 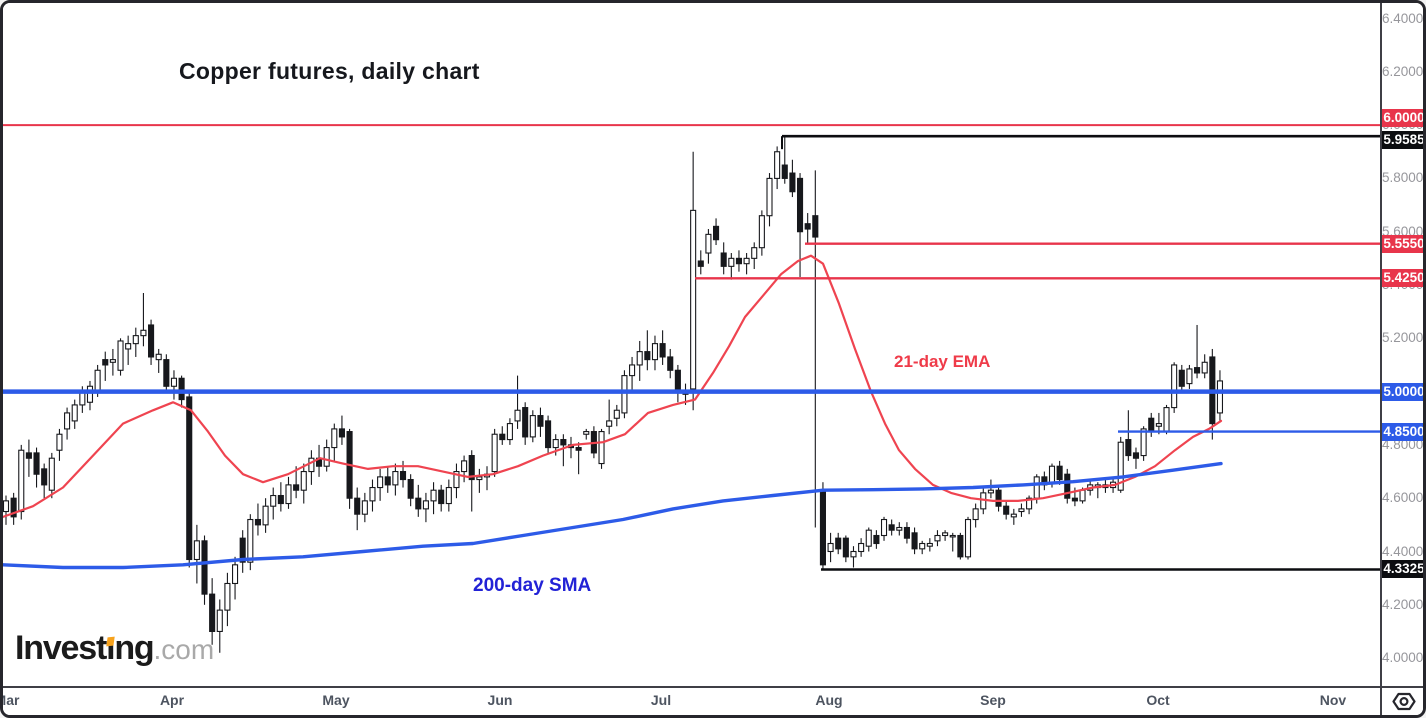 I want to click on y-axis-tick-label: 4.4000, so click(x=1403, y=551).